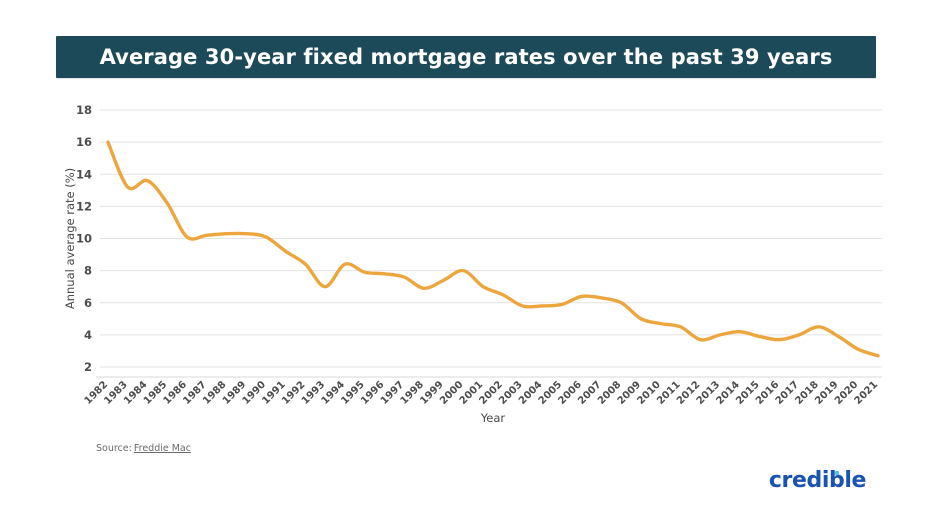  What do you see at coordinates (84, 174) in the screenshot?
I see `y-tick-label: 14` at bounding box center [84, 174].